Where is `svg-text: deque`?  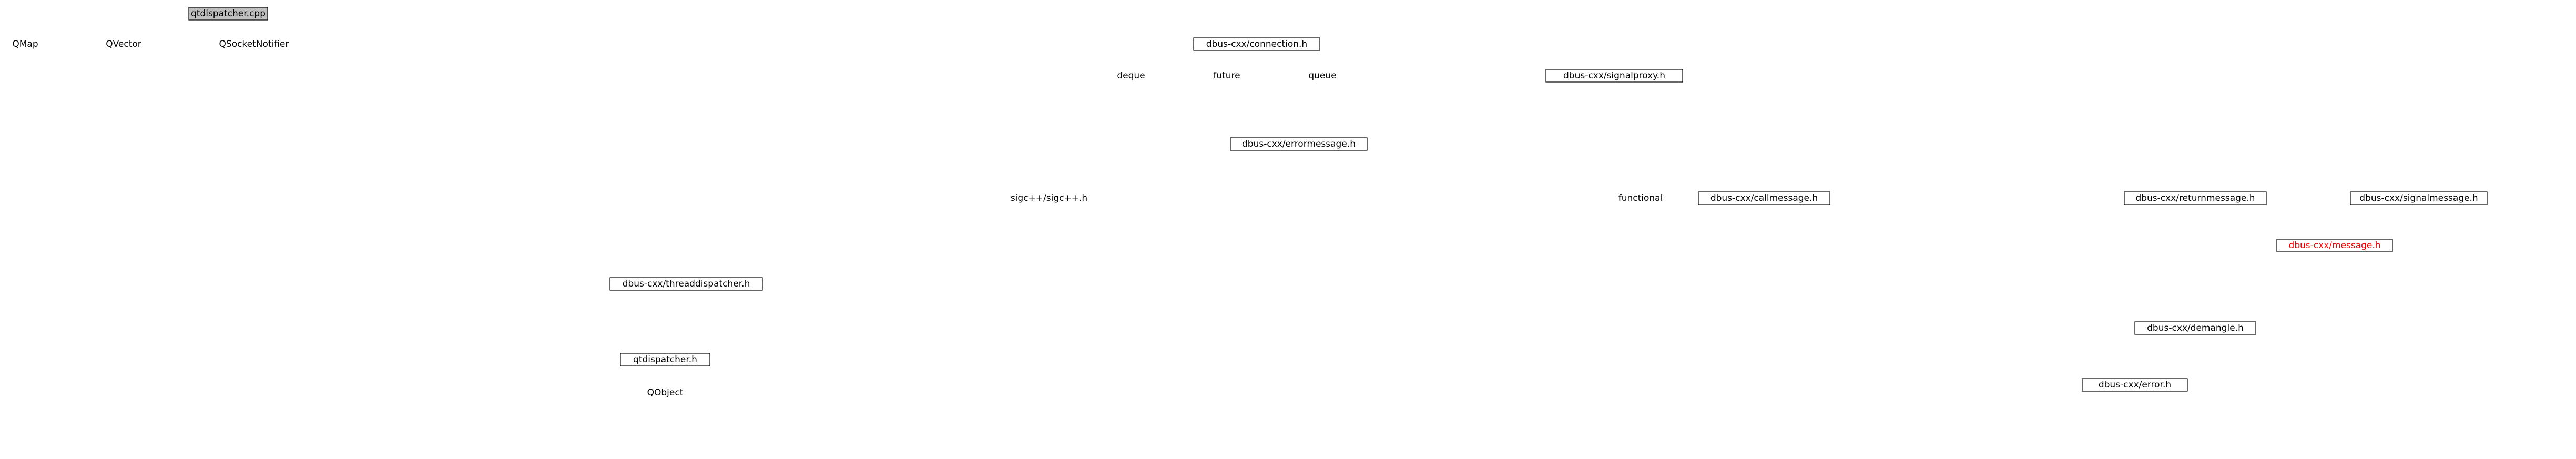 svg-text: deque is located at coordinates (1131, 75).